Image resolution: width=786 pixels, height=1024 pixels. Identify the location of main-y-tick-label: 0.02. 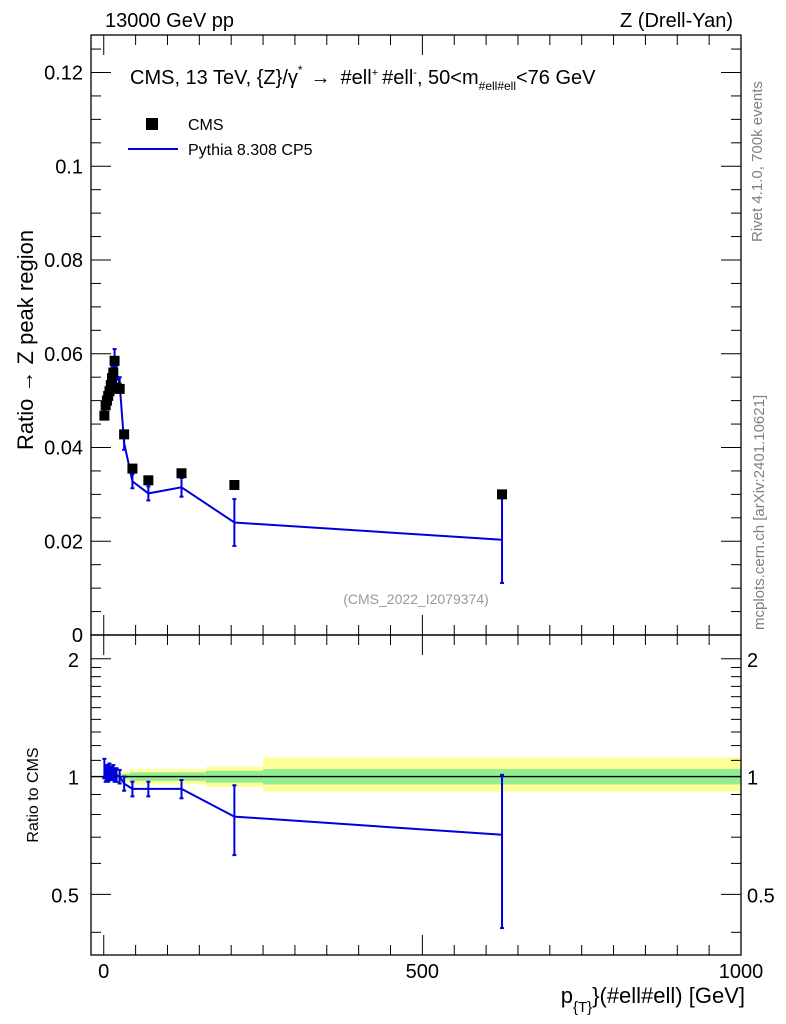
(63, 542).